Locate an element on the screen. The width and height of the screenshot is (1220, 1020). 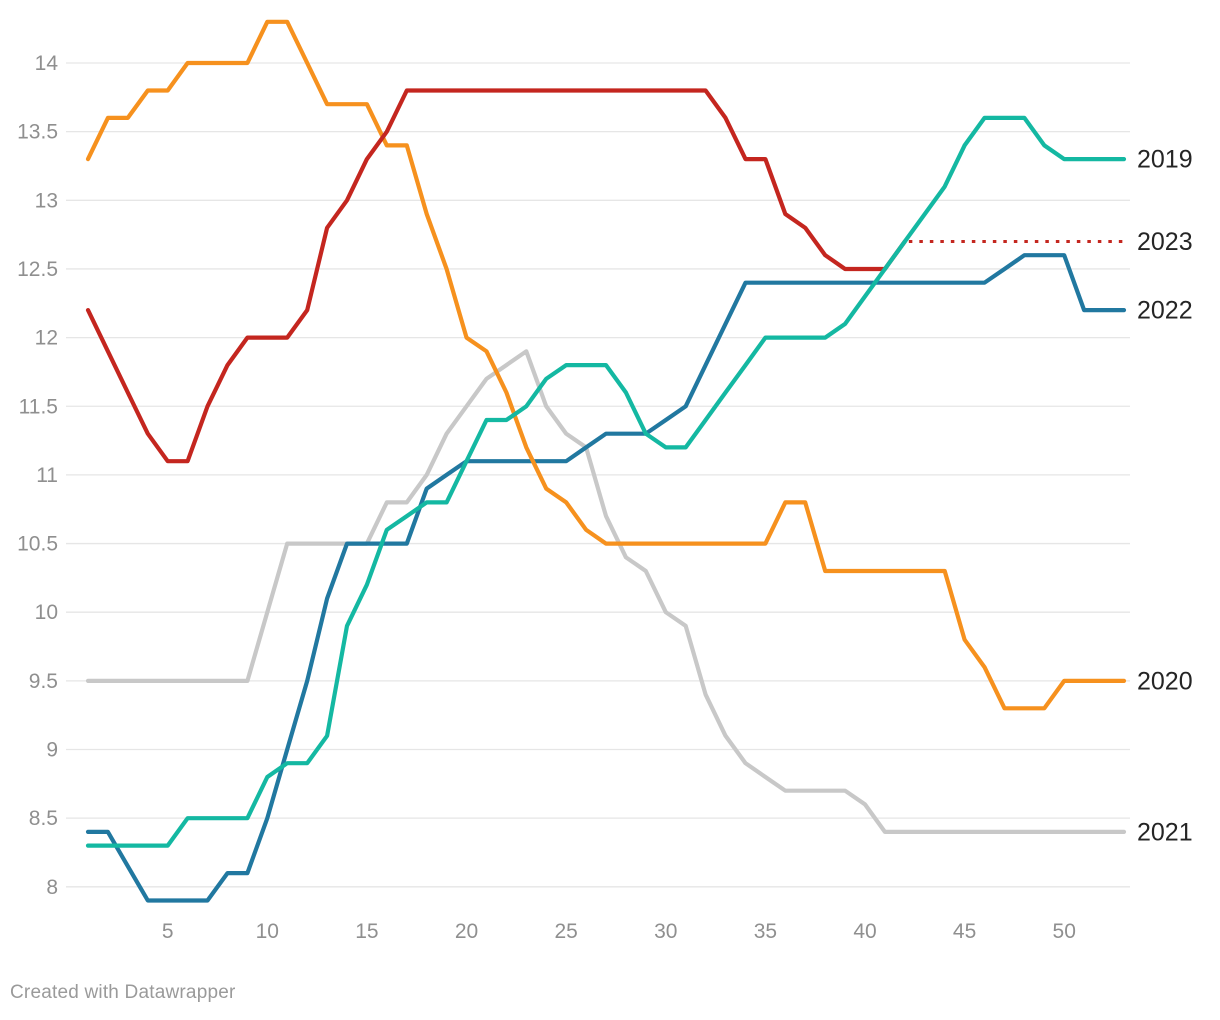
y-tick-label-11: 11 is located at coordinates (47, 475).